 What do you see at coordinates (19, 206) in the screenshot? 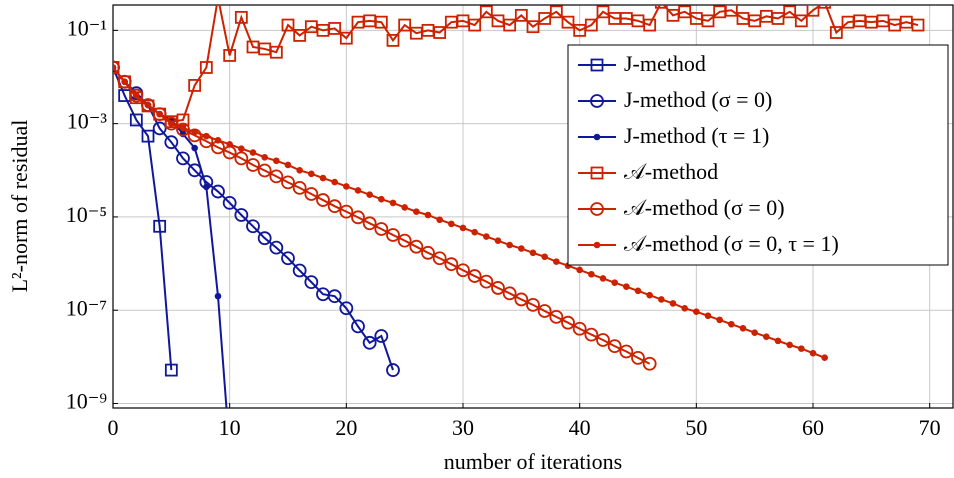
I see `y-axis-label: L²-norm of residual` at bounding box center [19, 206].